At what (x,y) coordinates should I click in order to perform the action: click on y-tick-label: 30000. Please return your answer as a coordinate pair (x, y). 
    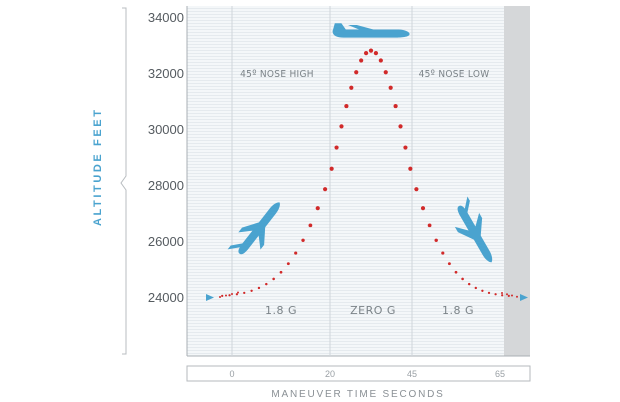
    Looking at the image, I should click on (166, 129).